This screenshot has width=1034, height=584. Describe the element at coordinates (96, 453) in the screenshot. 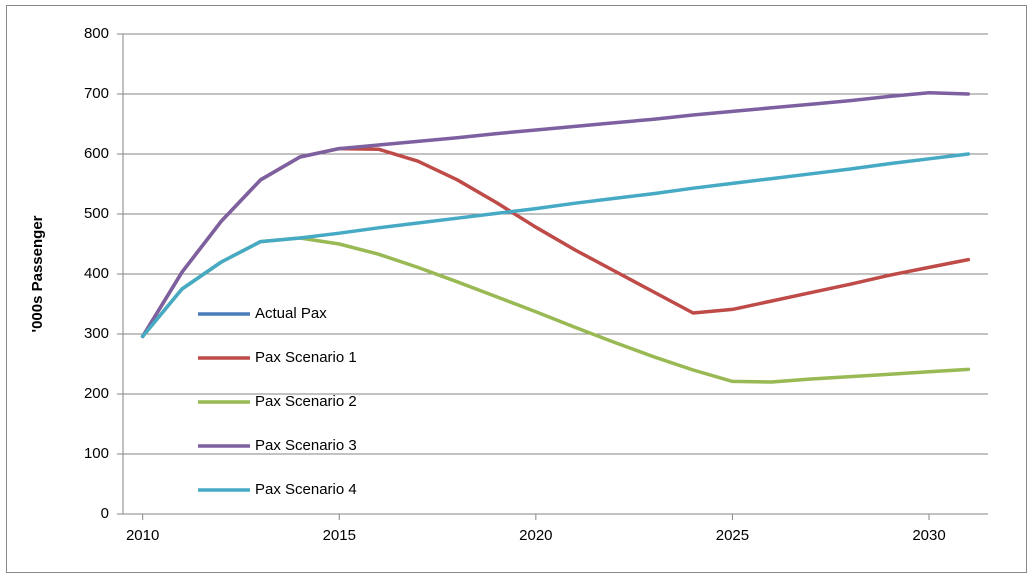

I see `y-tick-label: 100` at that location.